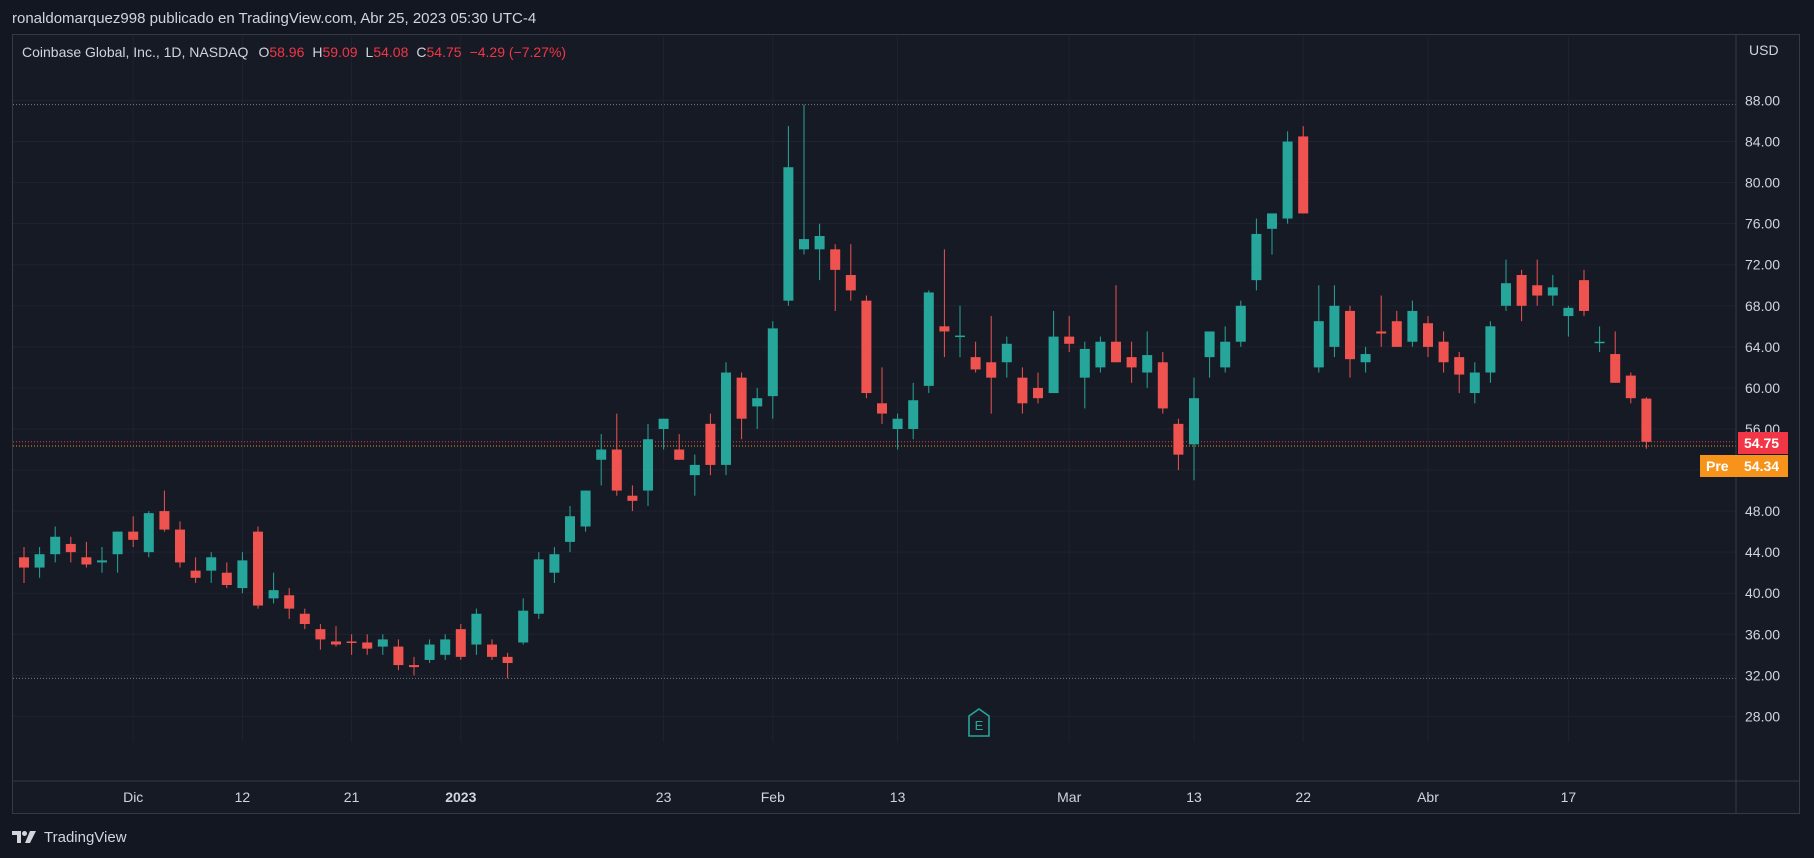 The image size is (1814, 858). Describe the element at coordinates (135, 52) in the screenshot. I see `symbol-name: Coinbase Global, Inc., 1D, NASDAQ` at that location.